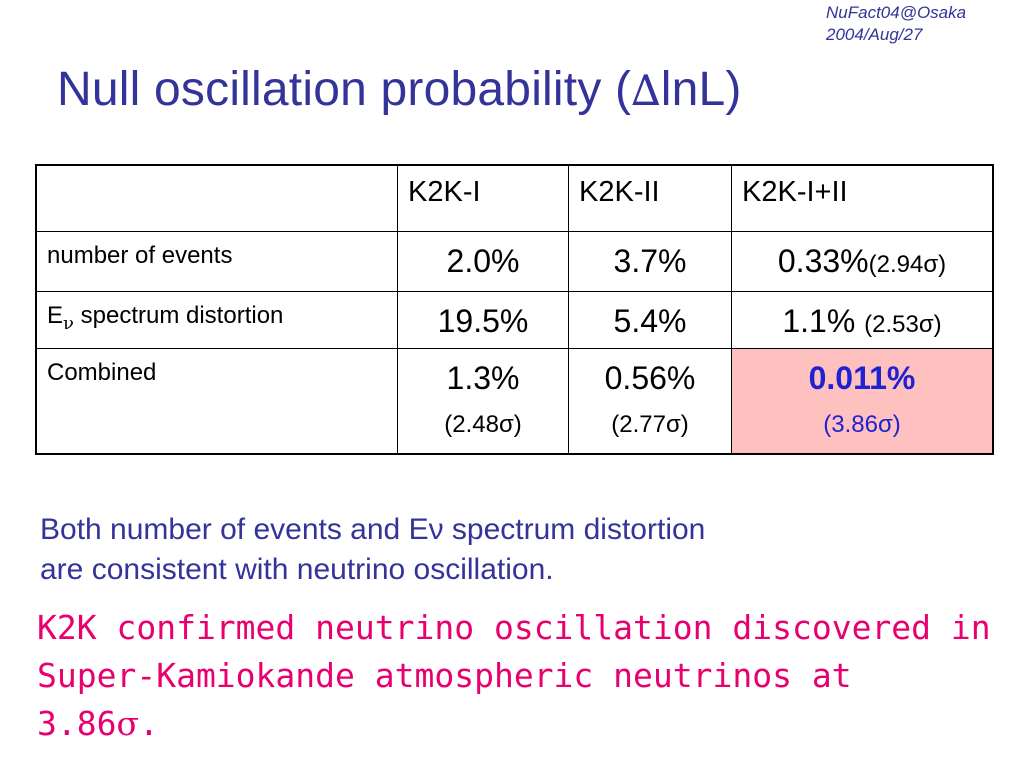 The height and width of the screenshot is (768, 1024). What do you see at coordinates (77, 723) in the screenshot?
I see `conclusion-value: 3.86` at bounding box center [77, 723].